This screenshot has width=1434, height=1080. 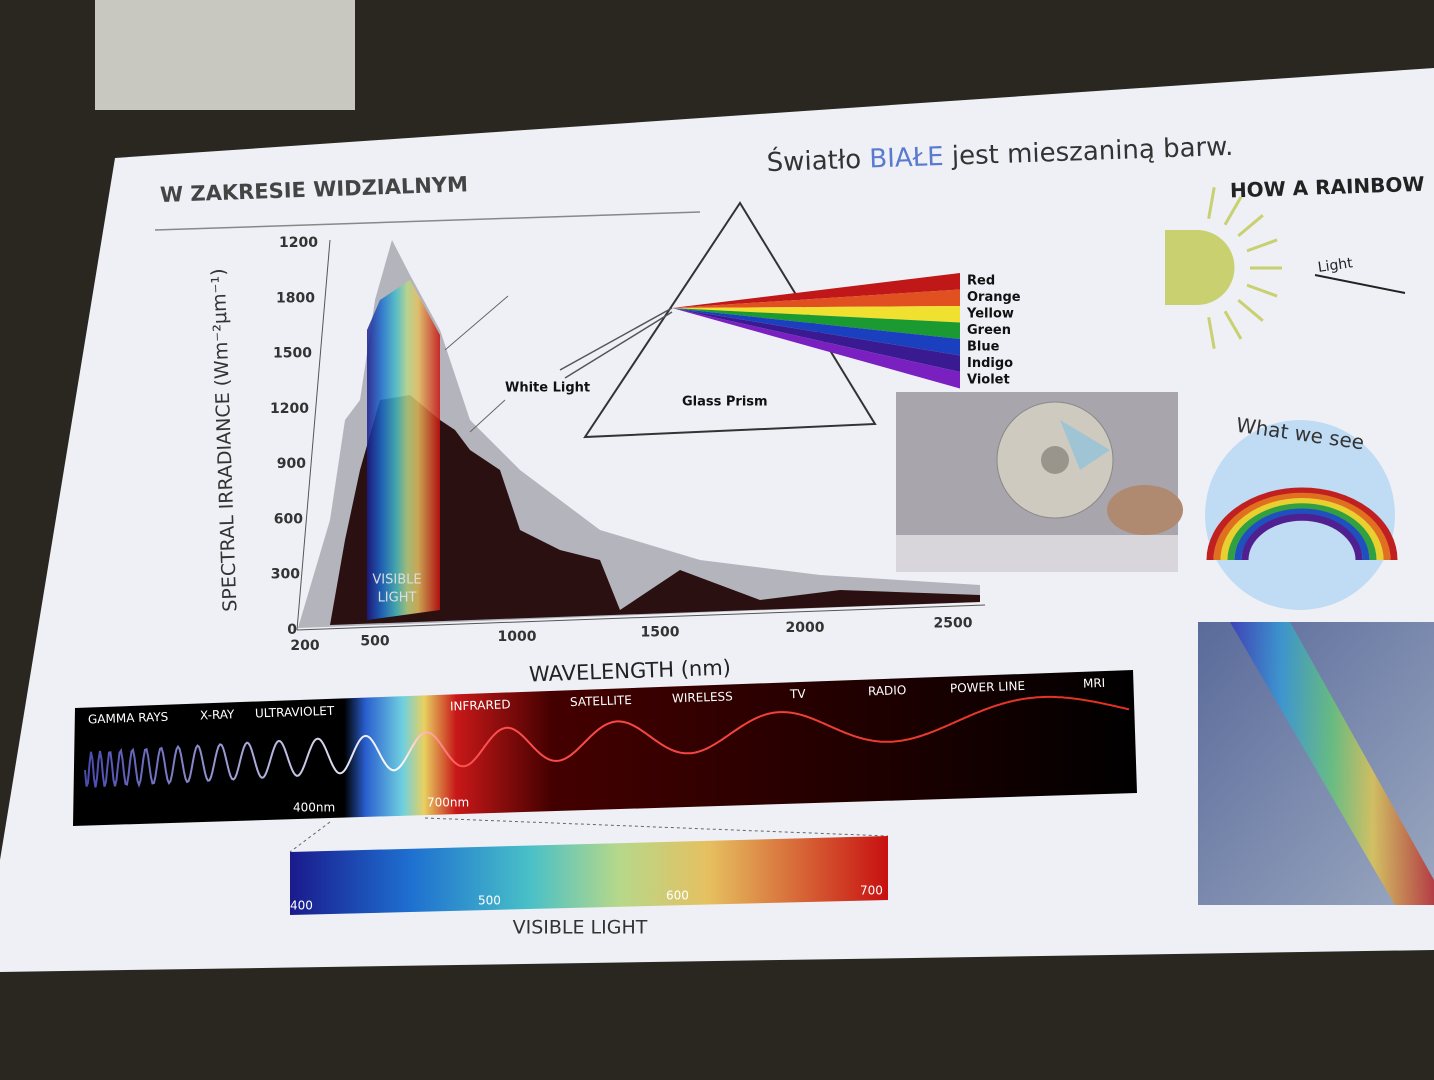 I want to click on em-bar, so click(x=605, y=748).